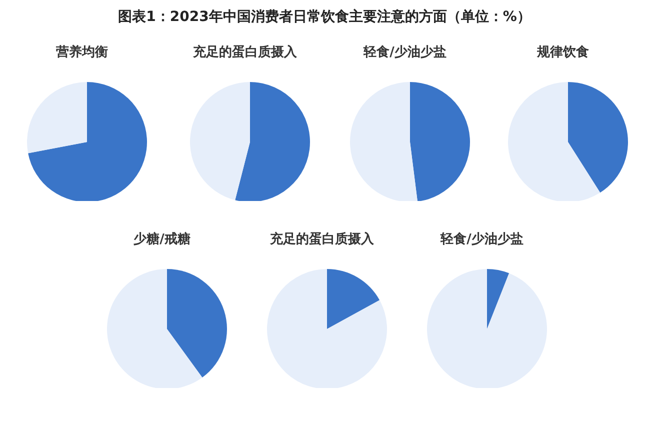 The height and width of the screenshot is (448, 649). What do you see at coordinates (82, 53) in the screenshot?
I see `chart-title: 营养均衡` at bounding box center [82, 53].